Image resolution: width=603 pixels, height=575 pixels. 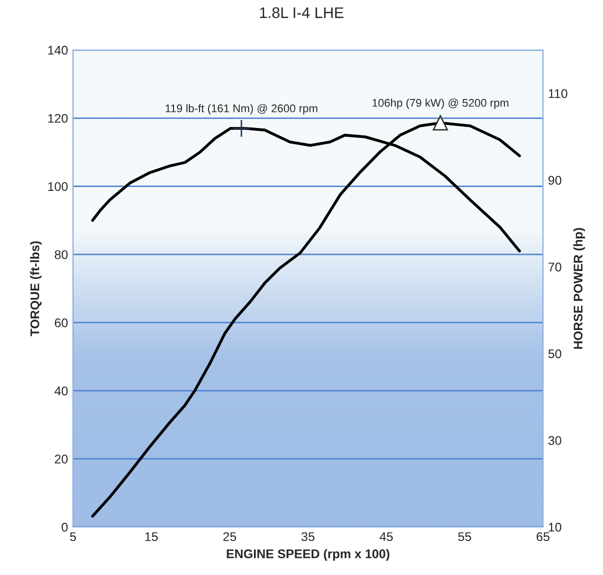 What do you see at coordinates (555, 267) in the screenshot?
I see `y2-tick-label: 70` at bounding box center [555, 267].